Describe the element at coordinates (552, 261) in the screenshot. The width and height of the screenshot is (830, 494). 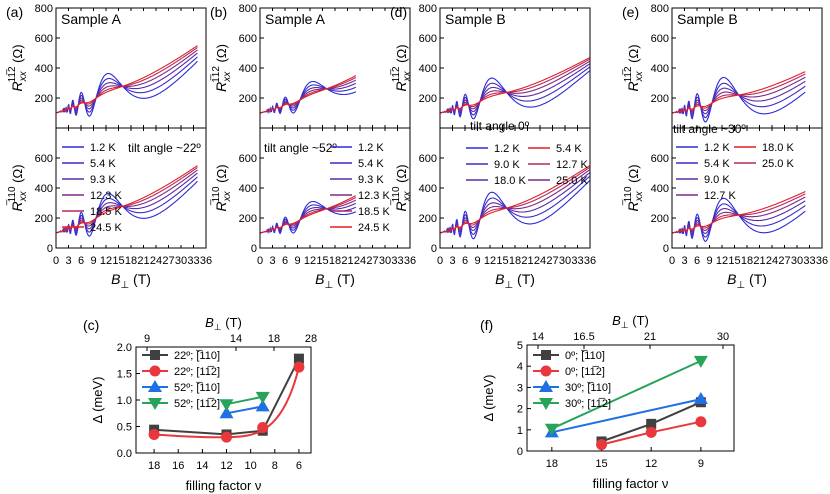
I see `x-tick-label: 27` at that location.